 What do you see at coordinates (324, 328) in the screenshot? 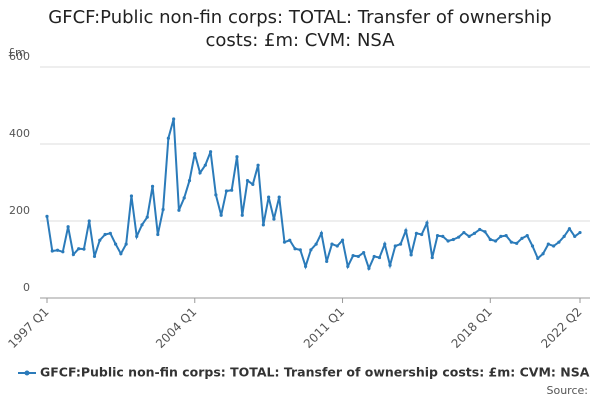
I see `x-tick-label: 2011 Q1` at bounding box center [324, 328].